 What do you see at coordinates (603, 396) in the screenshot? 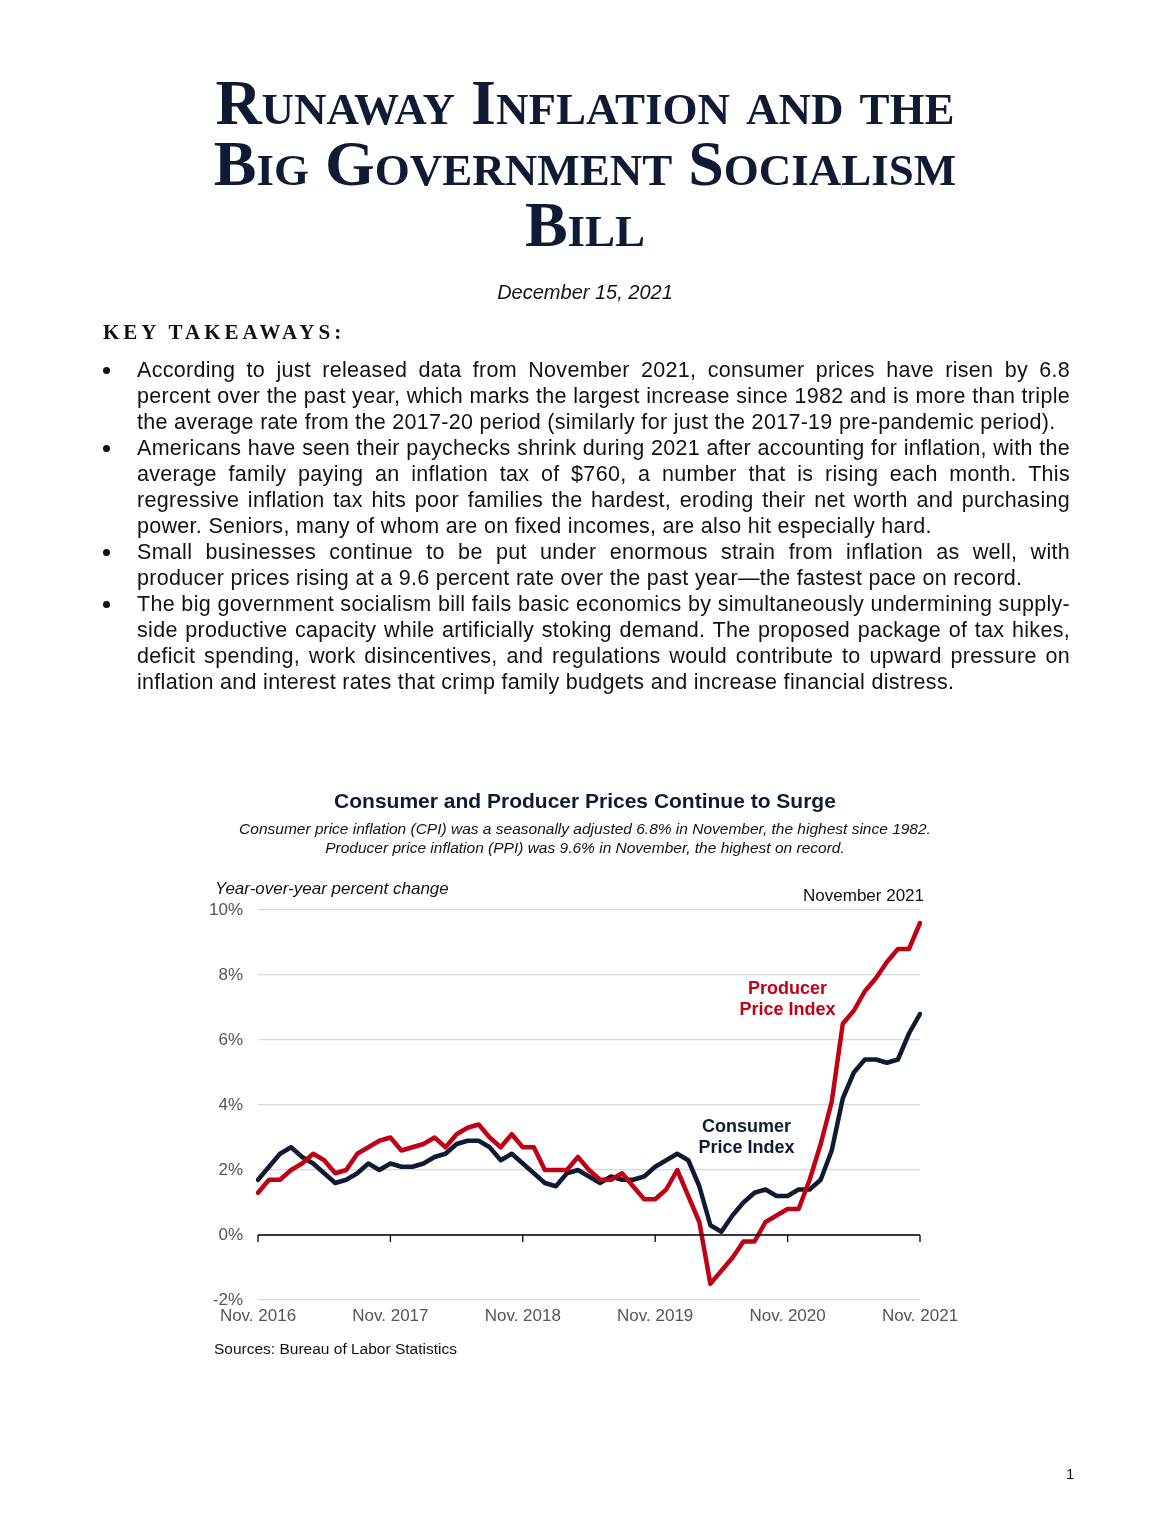
I see `text: According to just released data from November 2021, consumer prices have risen by 6.8 percent over the past year, which marks the largest increase since 1982 and is more than triple the average rate from the 2017-20 period (similarly for just the 2017-19 pre-pandemic period).` at bounding box center [603, 396].